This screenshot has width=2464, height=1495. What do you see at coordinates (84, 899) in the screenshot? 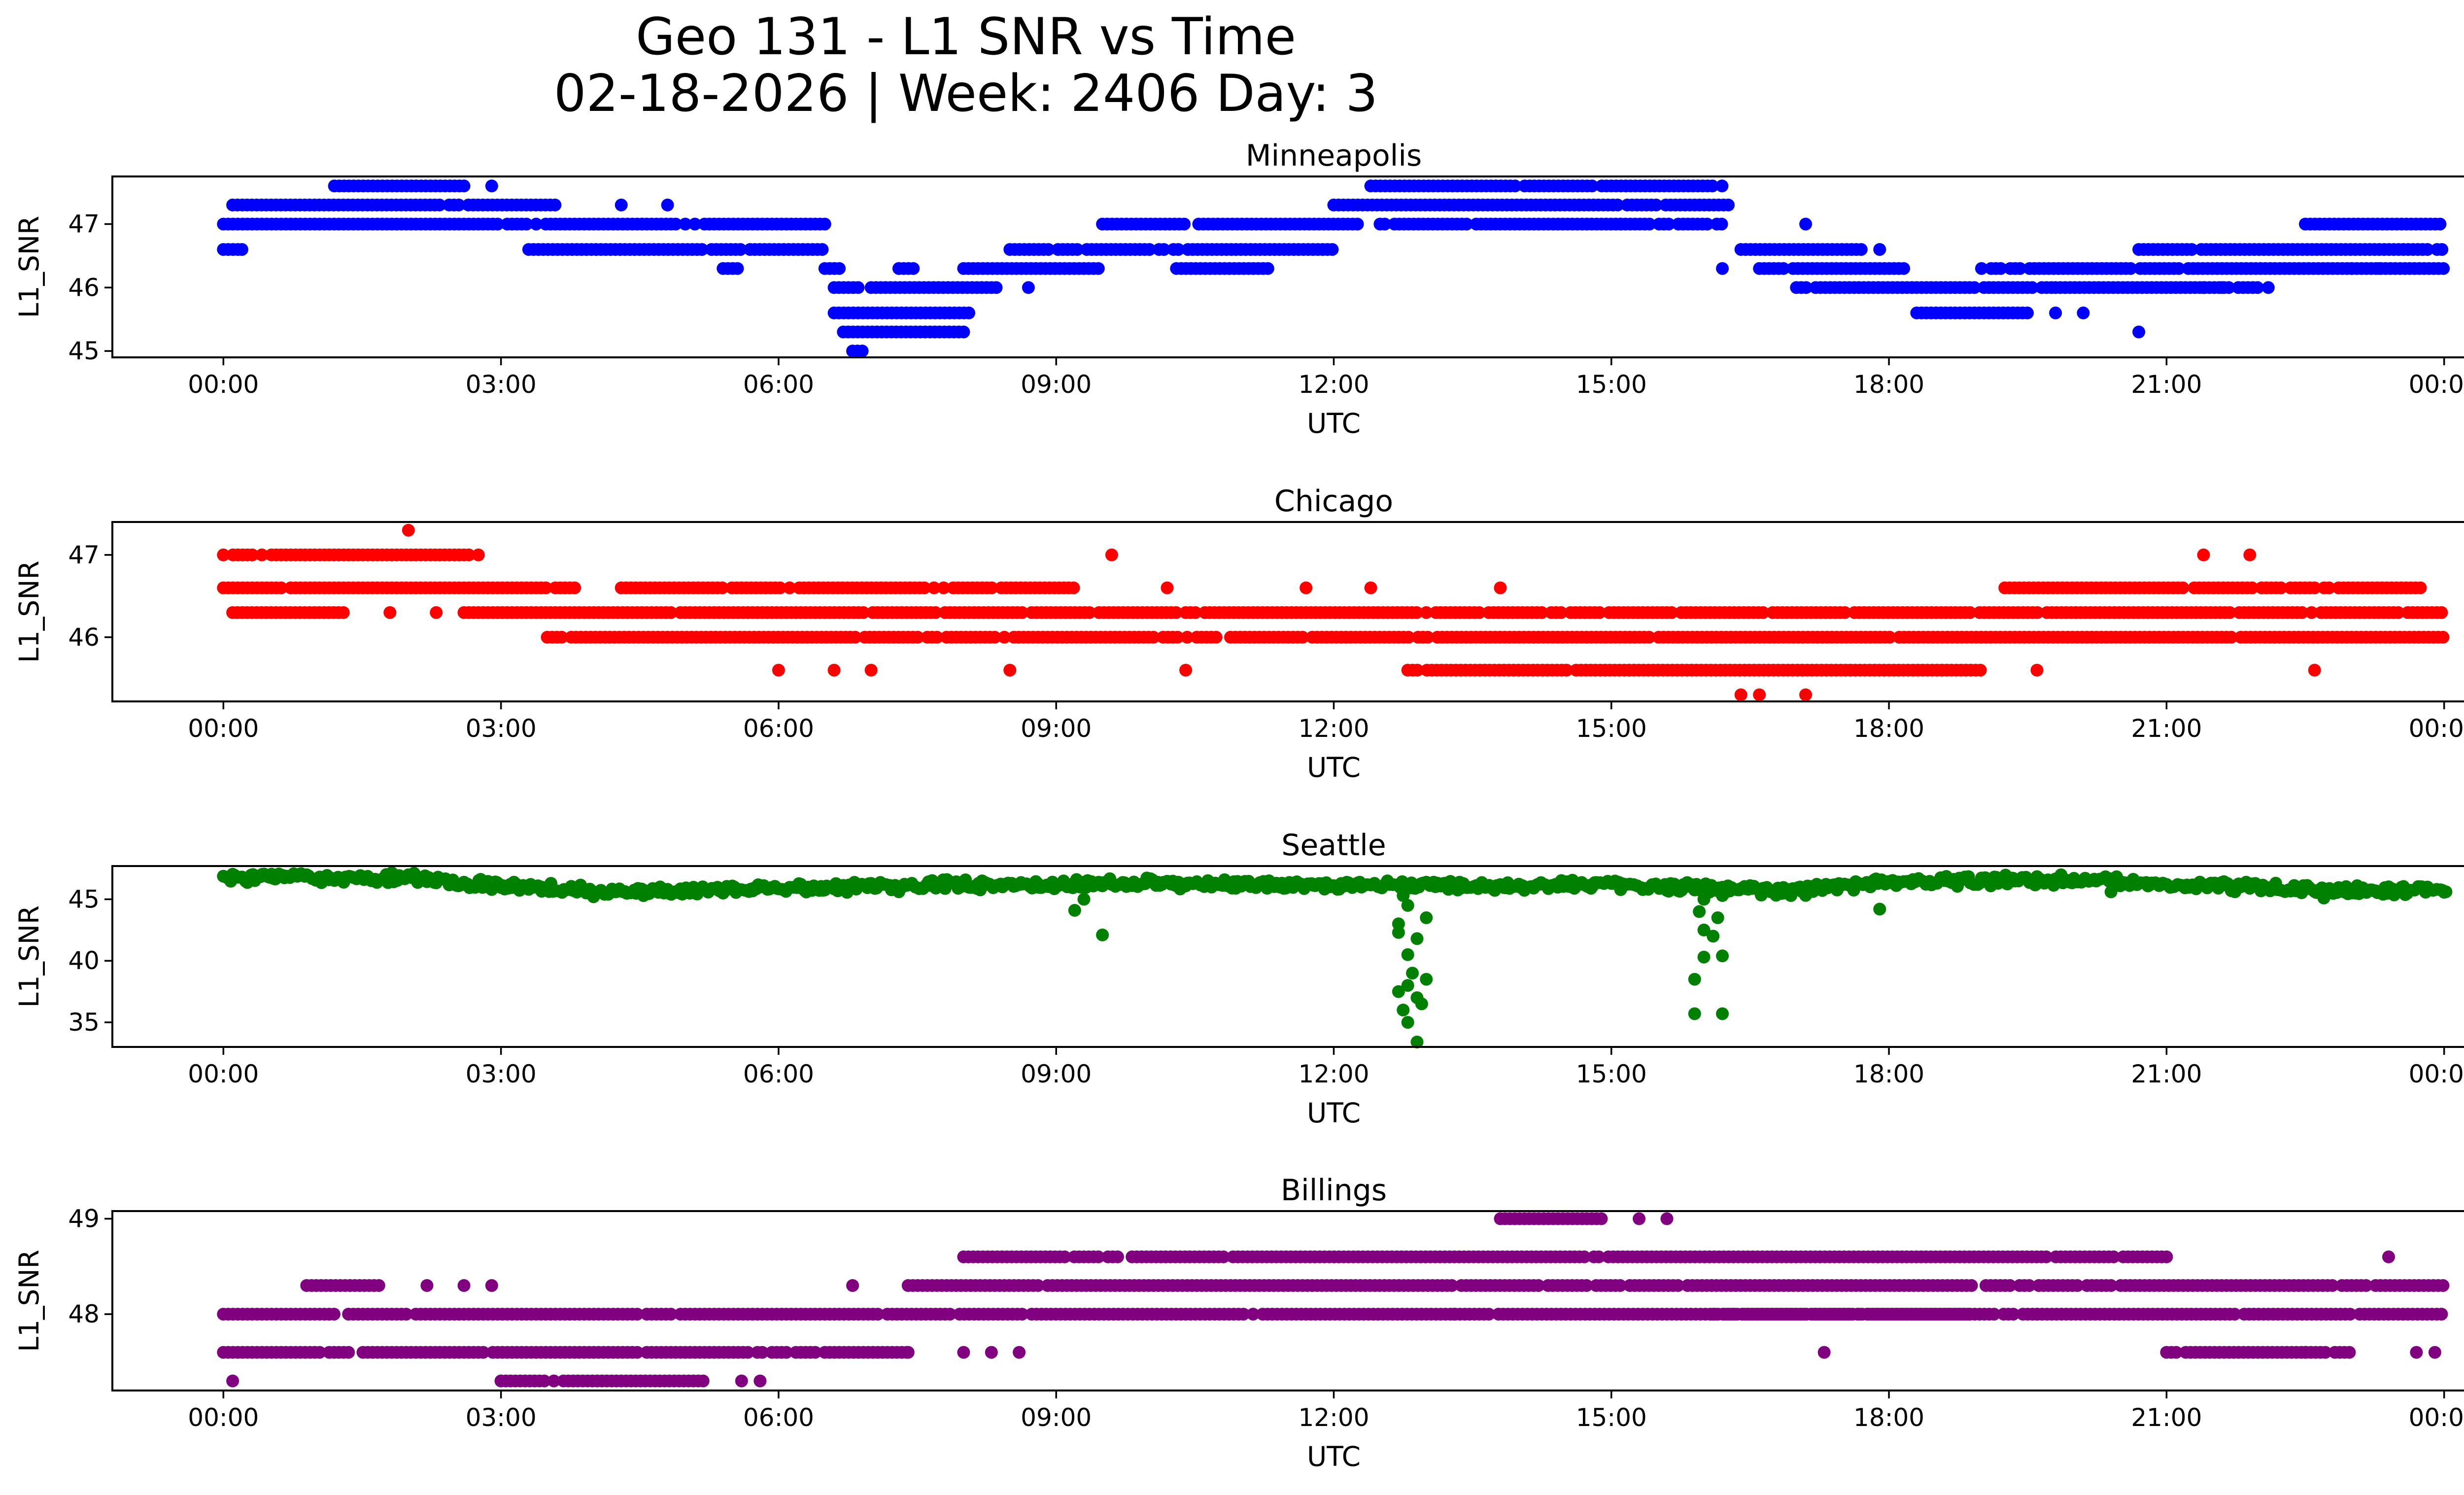
I see `y-tick-label: 45` at bounding box center [84, 899].